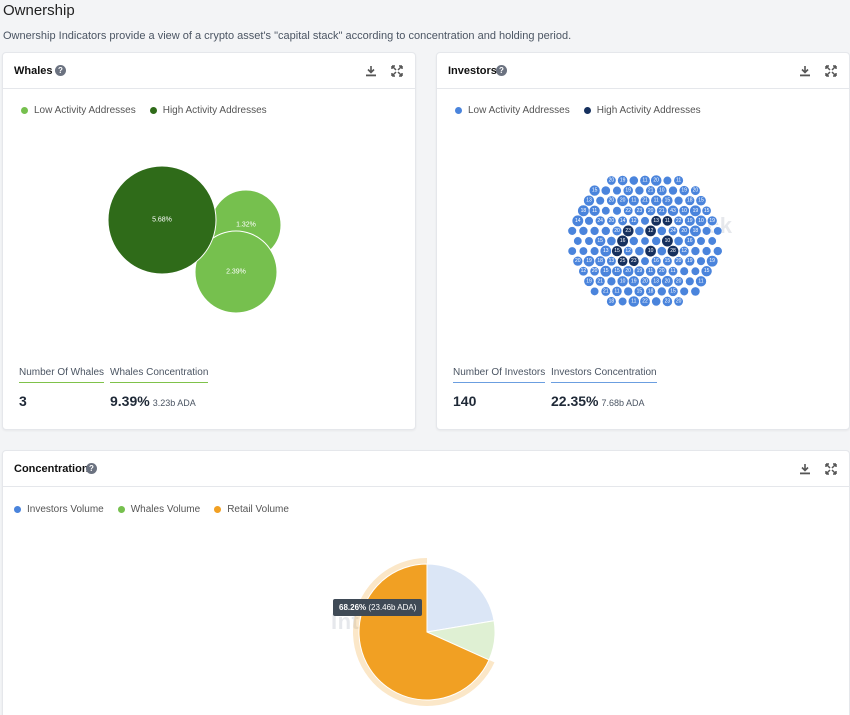 Image resolution: width=850 pixels, height=715 pixels. Describe the element at coordinates (656, 221) in the screenshot. I see `investor-bubble: 13` at that location.